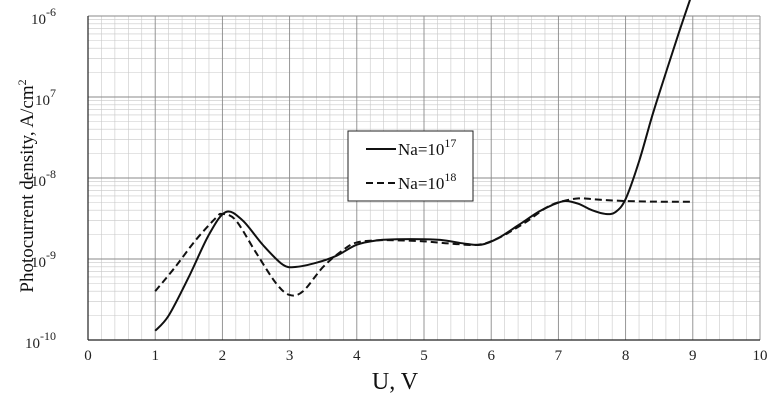 This screenshot has height=394, width=776. What do you see at coordinates (22, 82) in the screenshot?
I see `y-axis-label-sup: 2` at bounding box center [22, 82].